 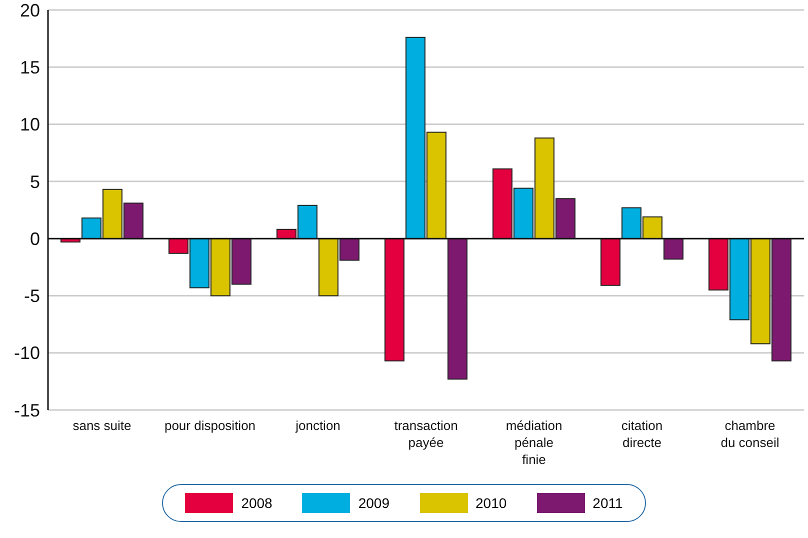 What do you see at coordinates (30, 10) in the screenshot?
I see `y-tick-label: 20` at bounding box center [30, 10].